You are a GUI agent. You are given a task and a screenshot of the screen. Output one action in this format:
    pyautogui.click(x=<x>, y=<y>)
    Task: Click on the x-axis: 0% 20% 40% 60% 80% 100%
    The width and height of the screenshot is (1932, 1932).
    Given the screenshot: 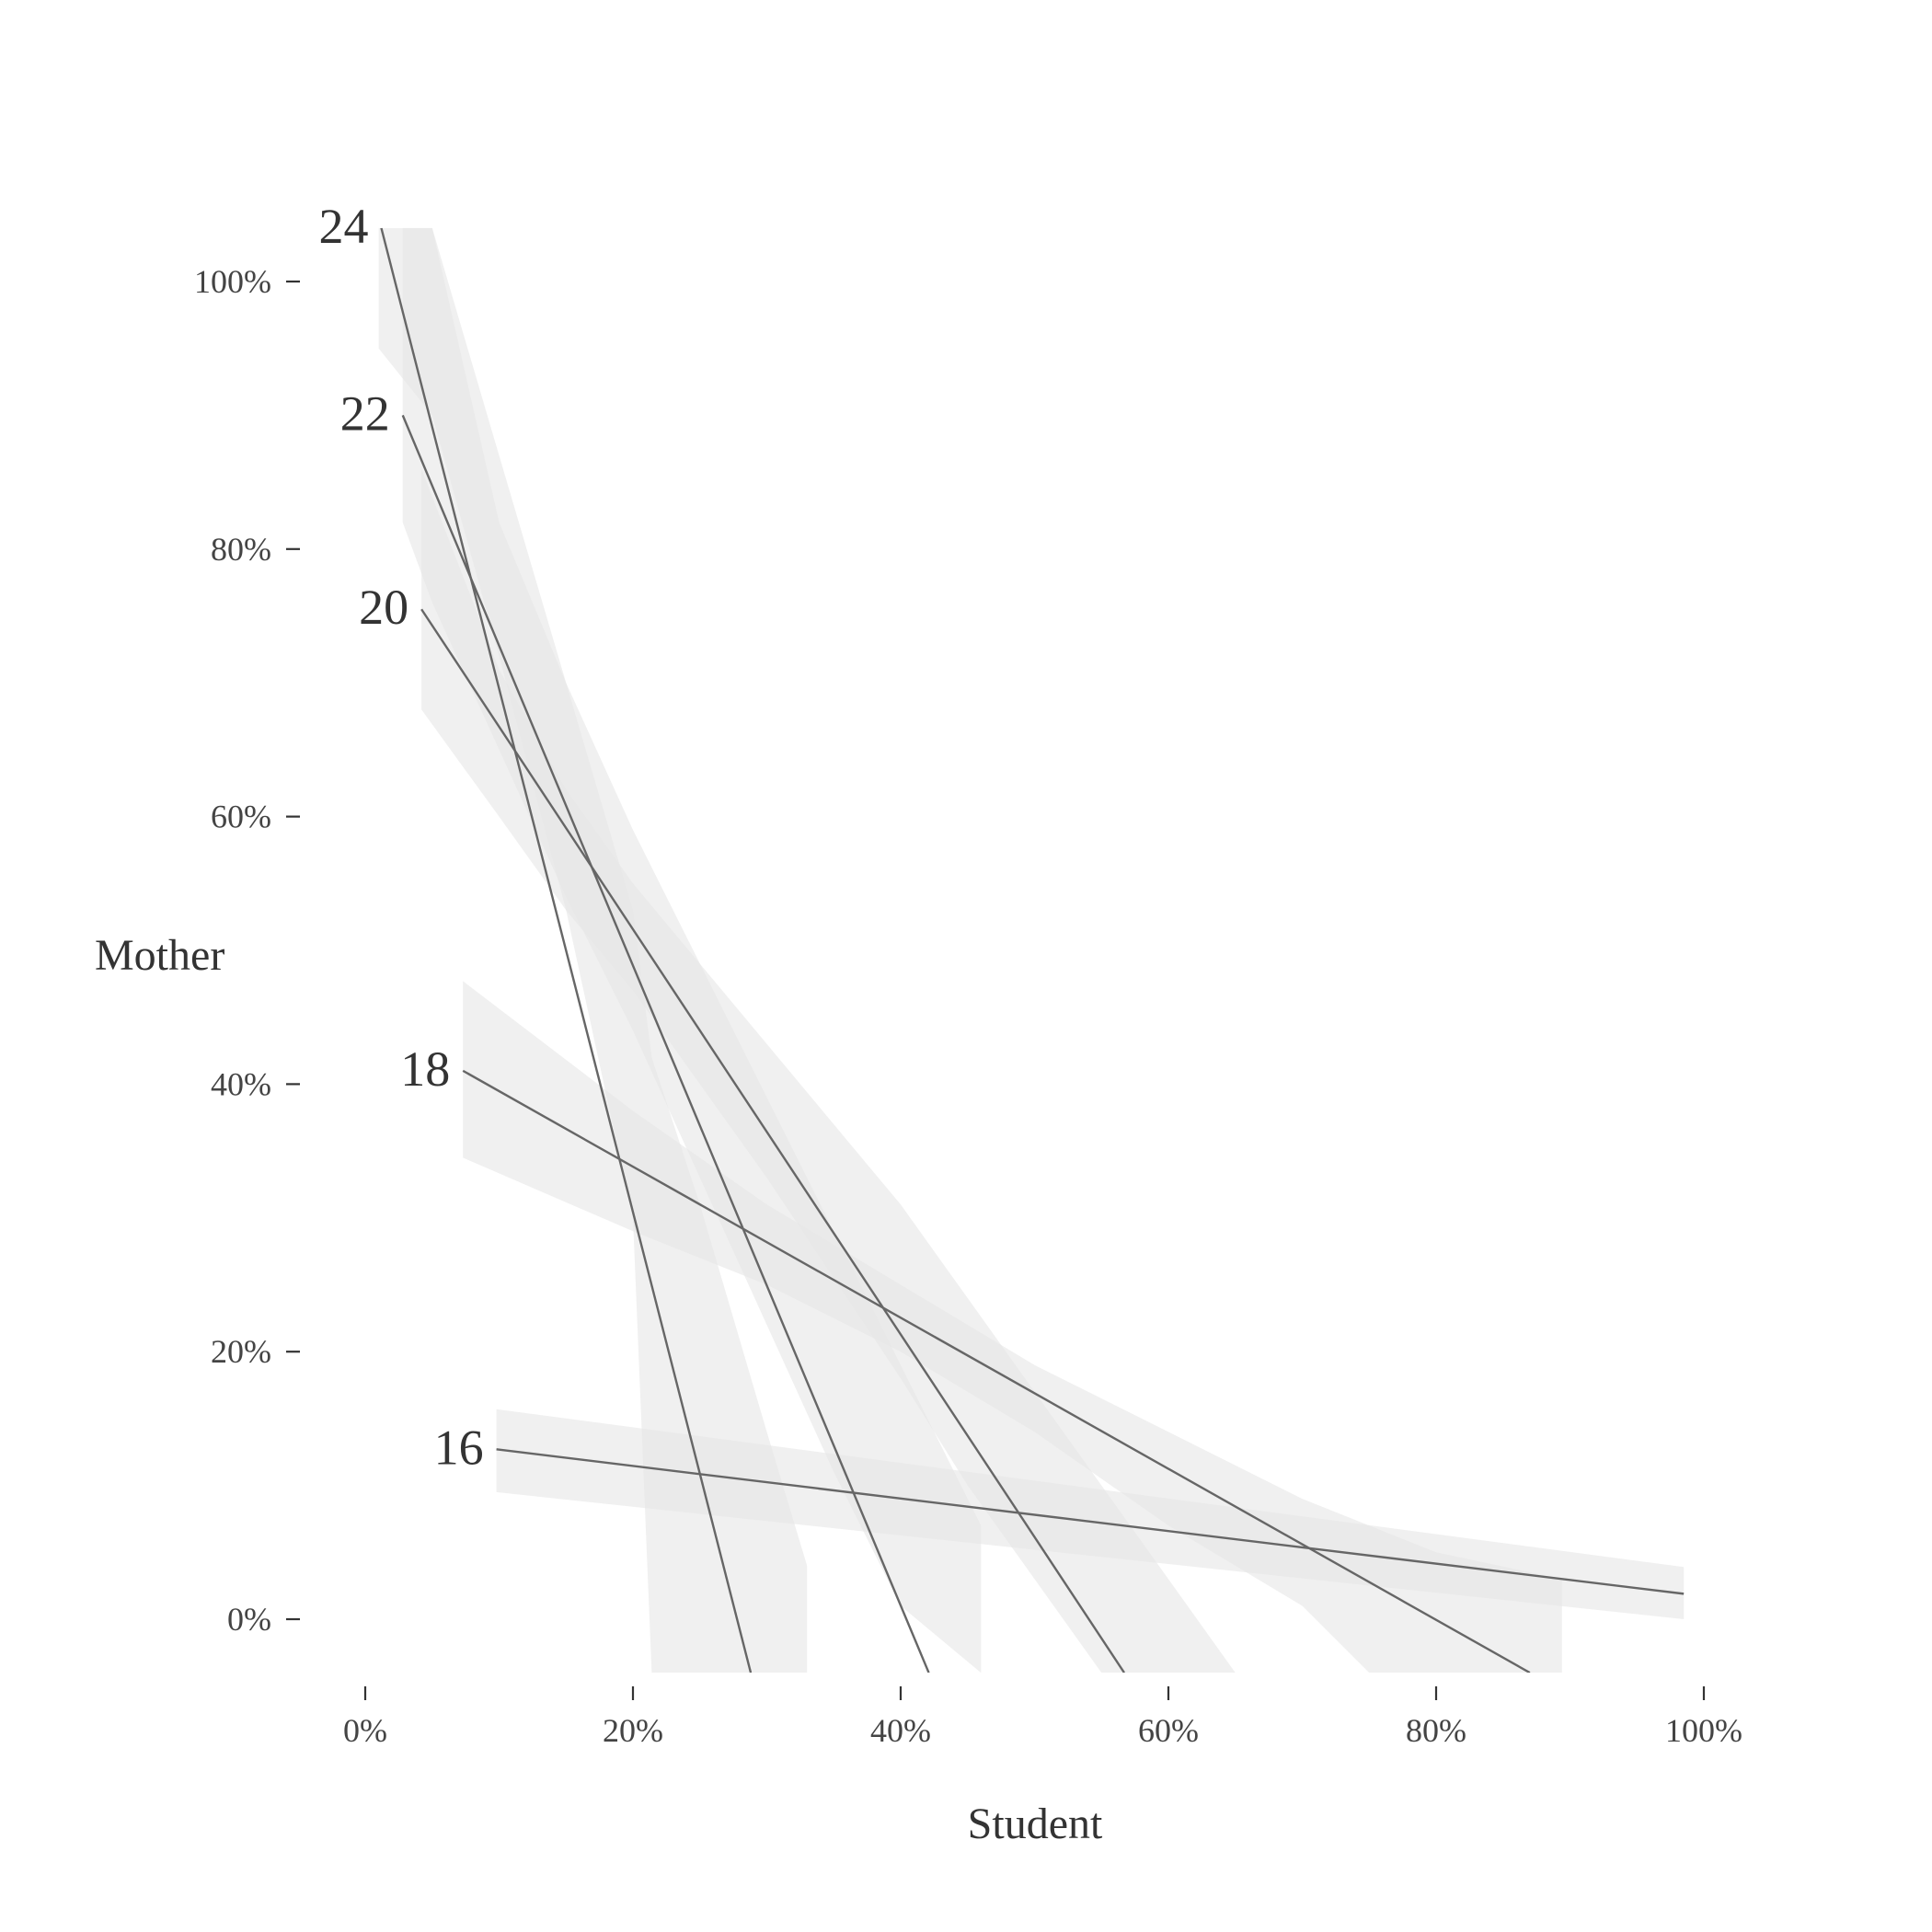 What is the action you would take?
    pyautogui.click(x=1042, y=1717)
    